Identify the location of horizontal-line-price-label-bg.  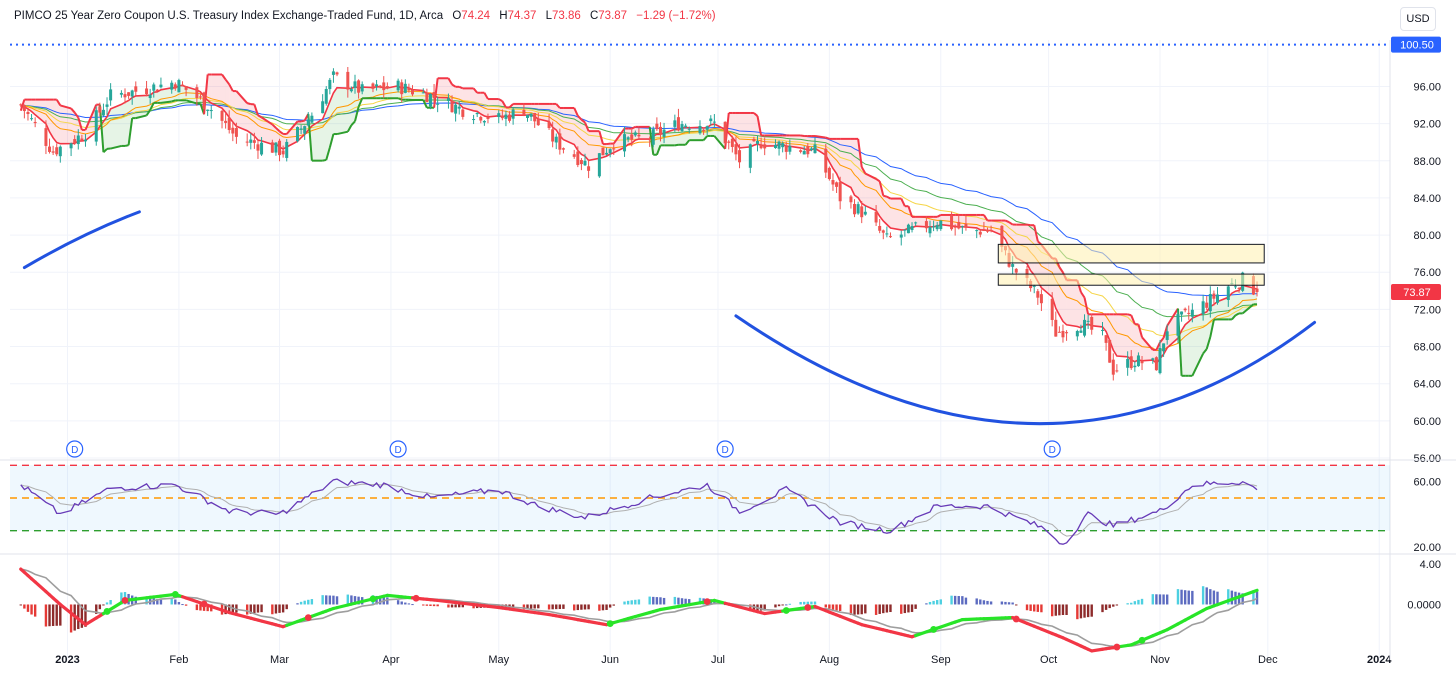
(1416, 44).